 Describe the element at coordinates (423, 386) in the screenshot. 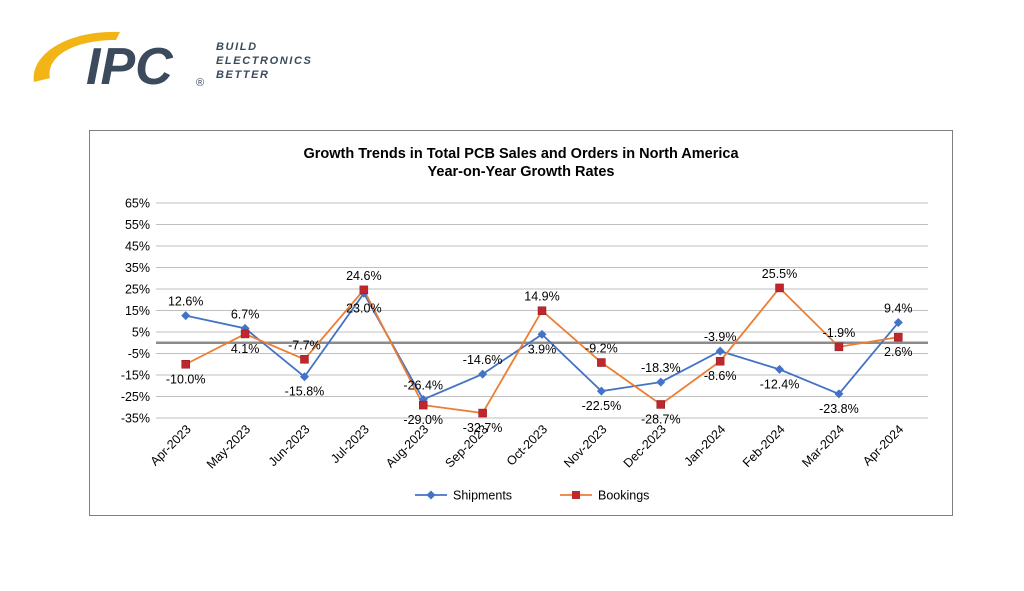

I see `shipments-data-label: -26.4%` at that location.